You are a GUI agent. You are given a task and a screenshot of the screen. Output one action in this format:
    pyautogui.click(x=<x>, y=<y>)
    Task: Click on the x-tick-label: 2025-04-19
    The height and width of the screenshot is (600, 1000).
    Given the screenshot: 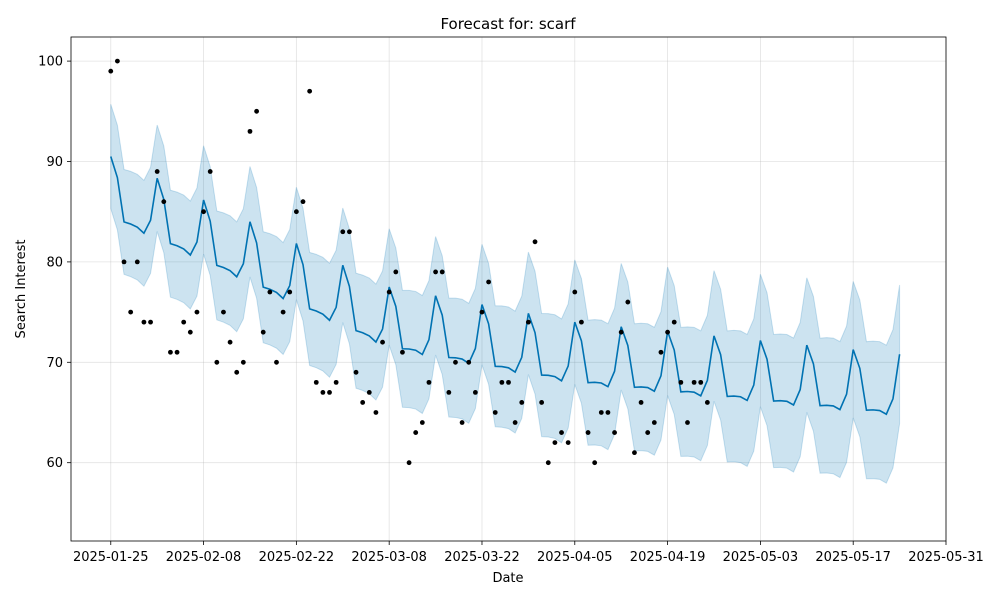 What is the action you would take?
    pyautogui.click(x=668, y=557)
    